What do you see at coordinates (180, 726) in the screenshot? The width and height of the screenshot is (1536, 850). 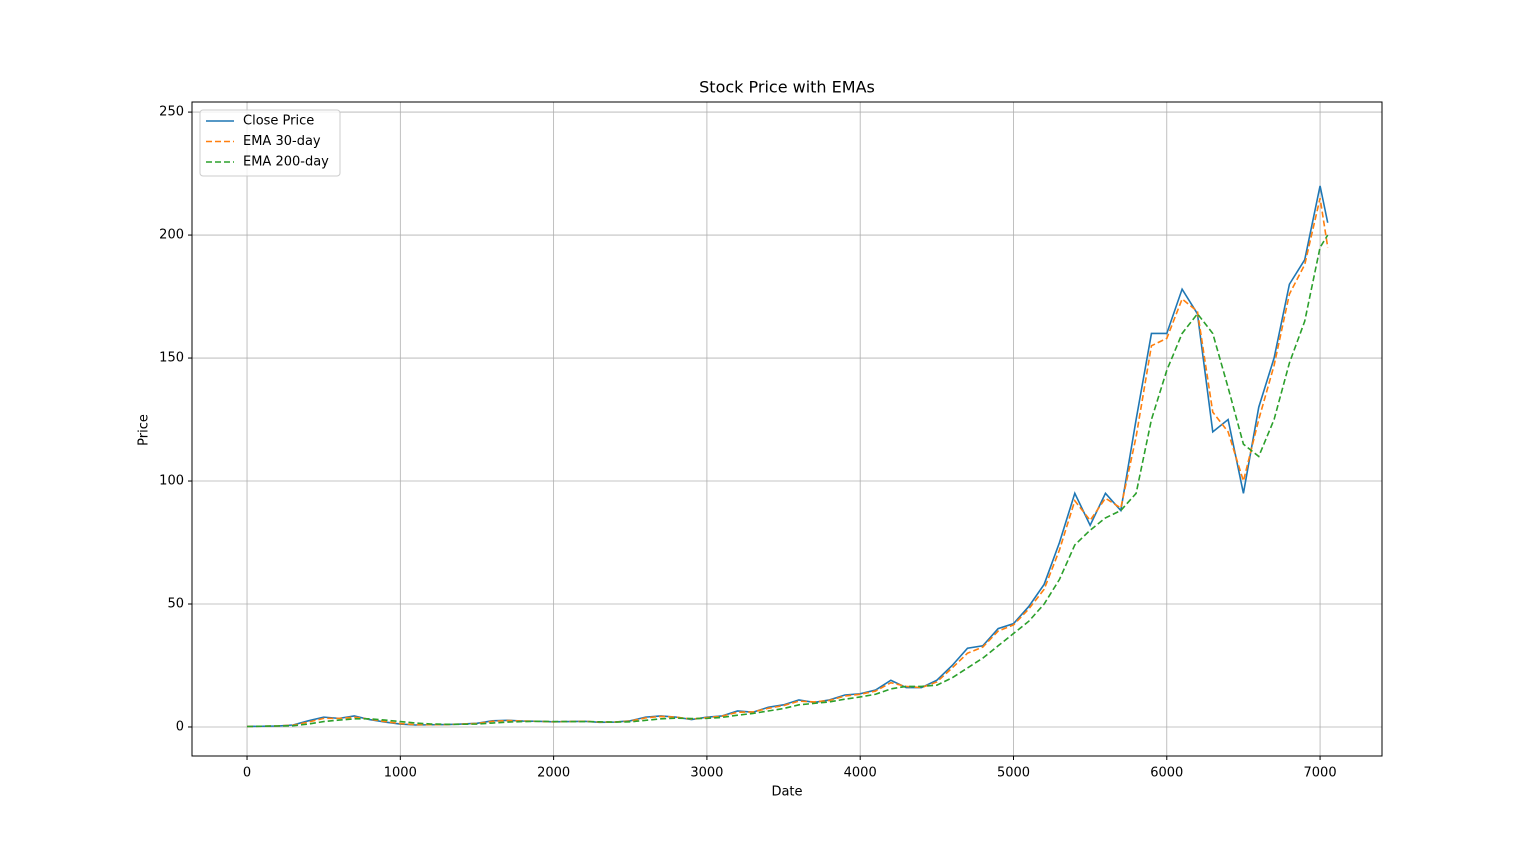 I see `y-tick-label: 0` at bounding box center [180, 726].